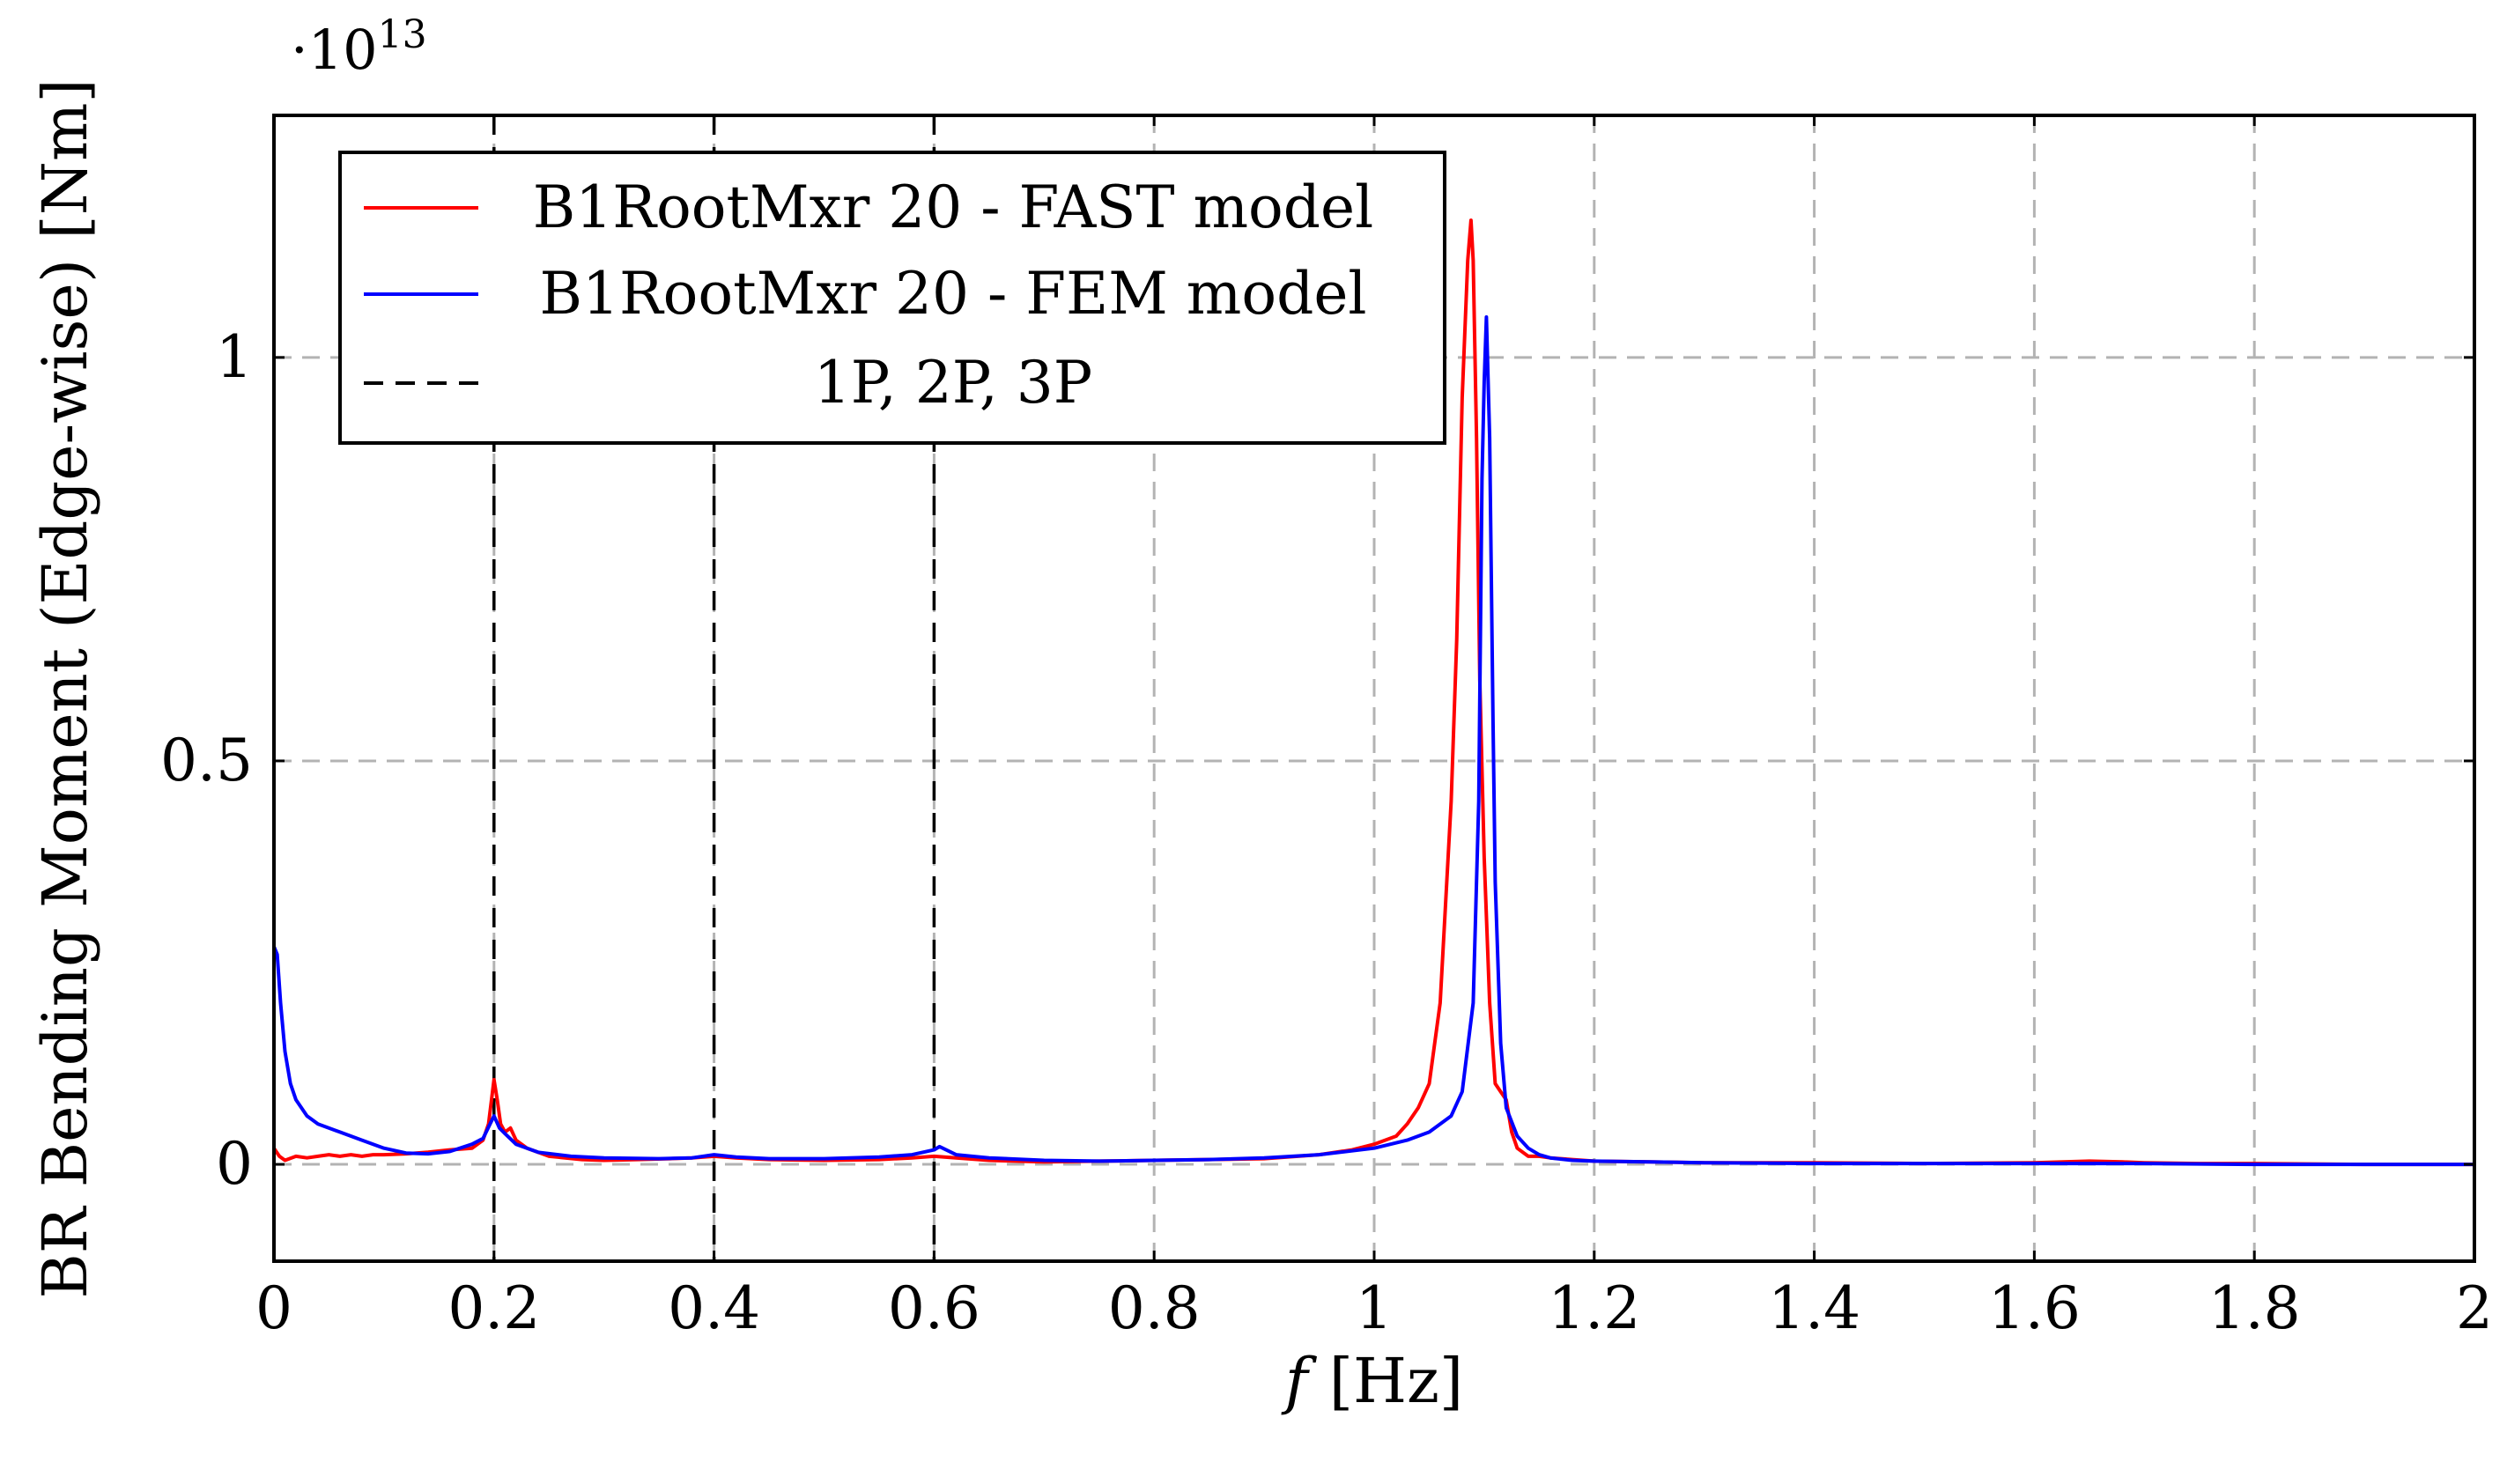 The width and height of the screenshot is (2507, 1484). Describe the element at coordinates (273, 1308) in the screenshot. I see `x-tick-label: 0` at that location.